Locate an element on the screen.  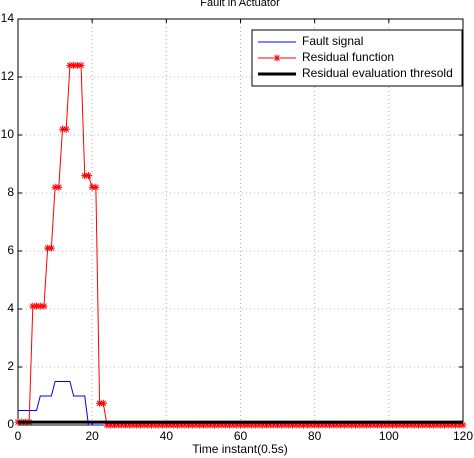
series-line is located at coordinates (240, 403).